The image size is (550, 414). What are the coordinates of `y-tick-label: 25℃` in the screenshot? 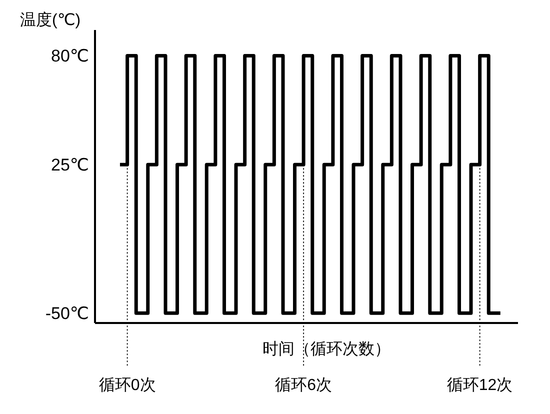 It's located at (69, 165).